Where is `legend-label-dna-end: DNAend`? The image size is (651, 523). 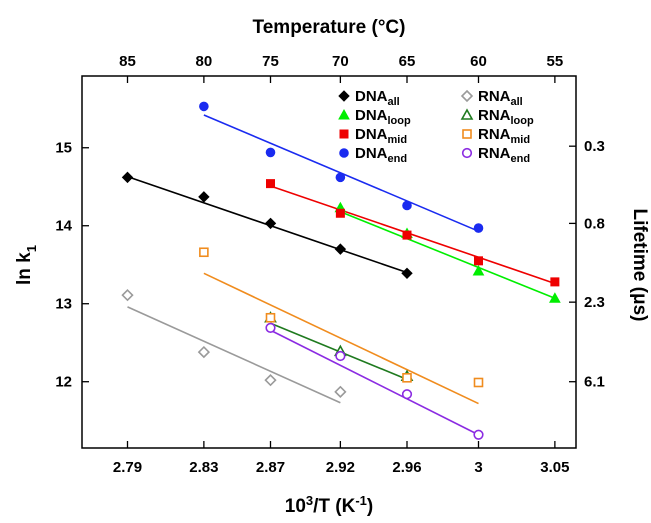 legend-label-dna-end: DNAend is located at coordinates (381, 155).